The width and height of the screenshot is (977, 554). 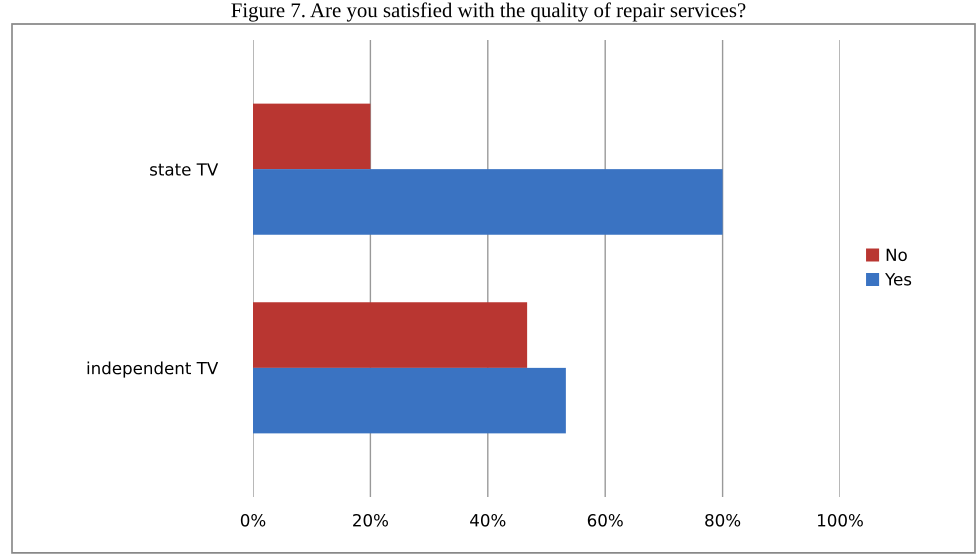 What do you see at coordinates (488, 520) in the screenshot?
I see `x-tick-label: 40%` at bounding box center [488, 520].